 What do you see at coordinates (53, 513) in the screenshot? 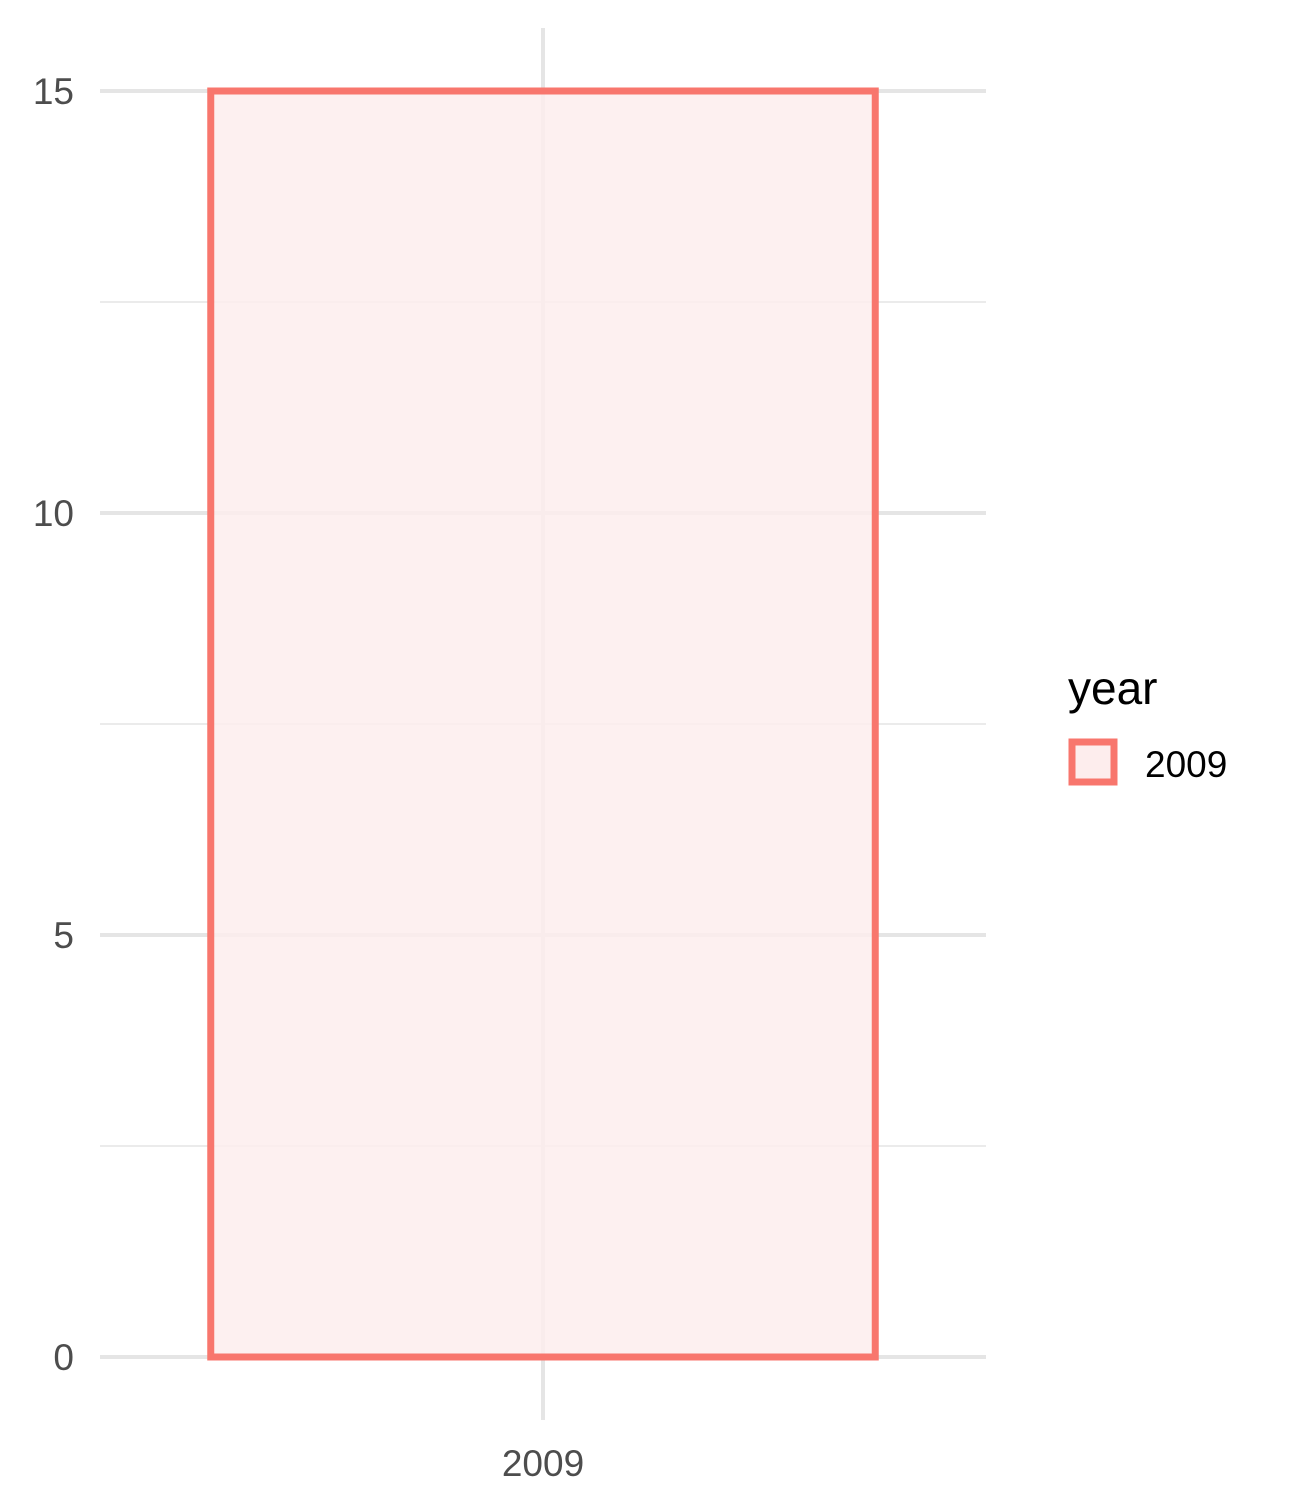
I see `y-tick-label: 10` at bounding box center [53, 513].